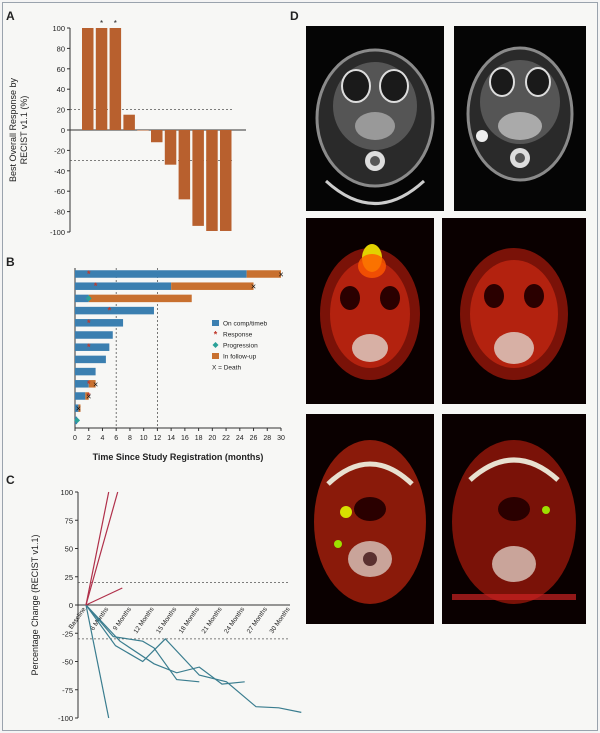 The height and width of the screenshot is (733, 600). I want to click on spider-x-tick-label: 30 Months, so click(280, 620).